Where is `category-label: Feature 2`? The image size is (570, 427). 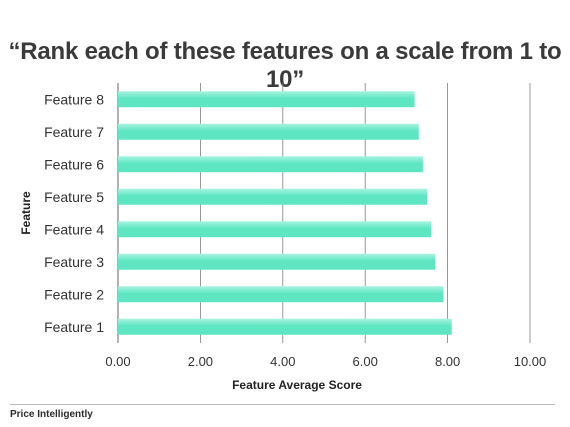
category-label: Feature 2 is located at coordinates (74, 294).